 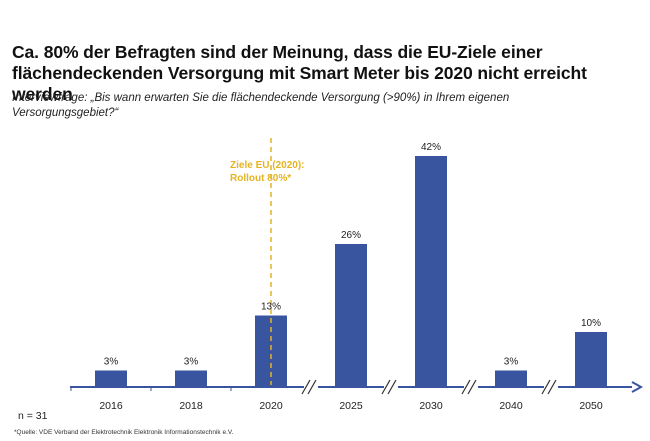 What do you see at coordinates (511, 406) in the screenshot?
I see `tick-label-2040: 2040` at bounding box center [511, 406].